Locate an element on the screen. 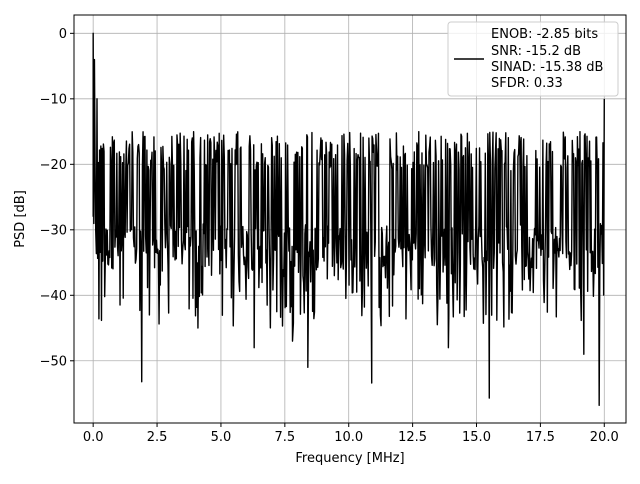  x-axis-label: Frequency [MHz] is located at coordinates (349, 458).